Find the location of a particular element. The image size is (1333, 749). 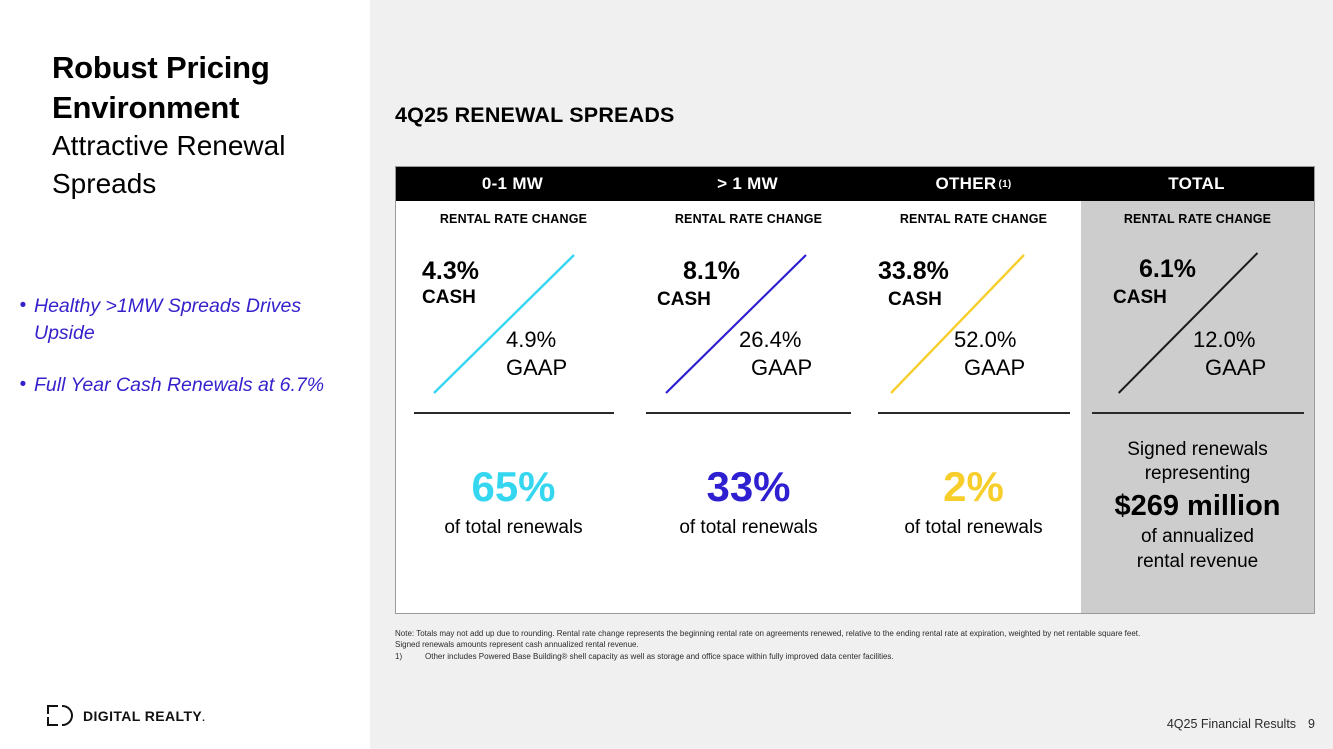

list-item: • Healthy >1MW Spreads Drives Upside is located at coordinates (188, 319).